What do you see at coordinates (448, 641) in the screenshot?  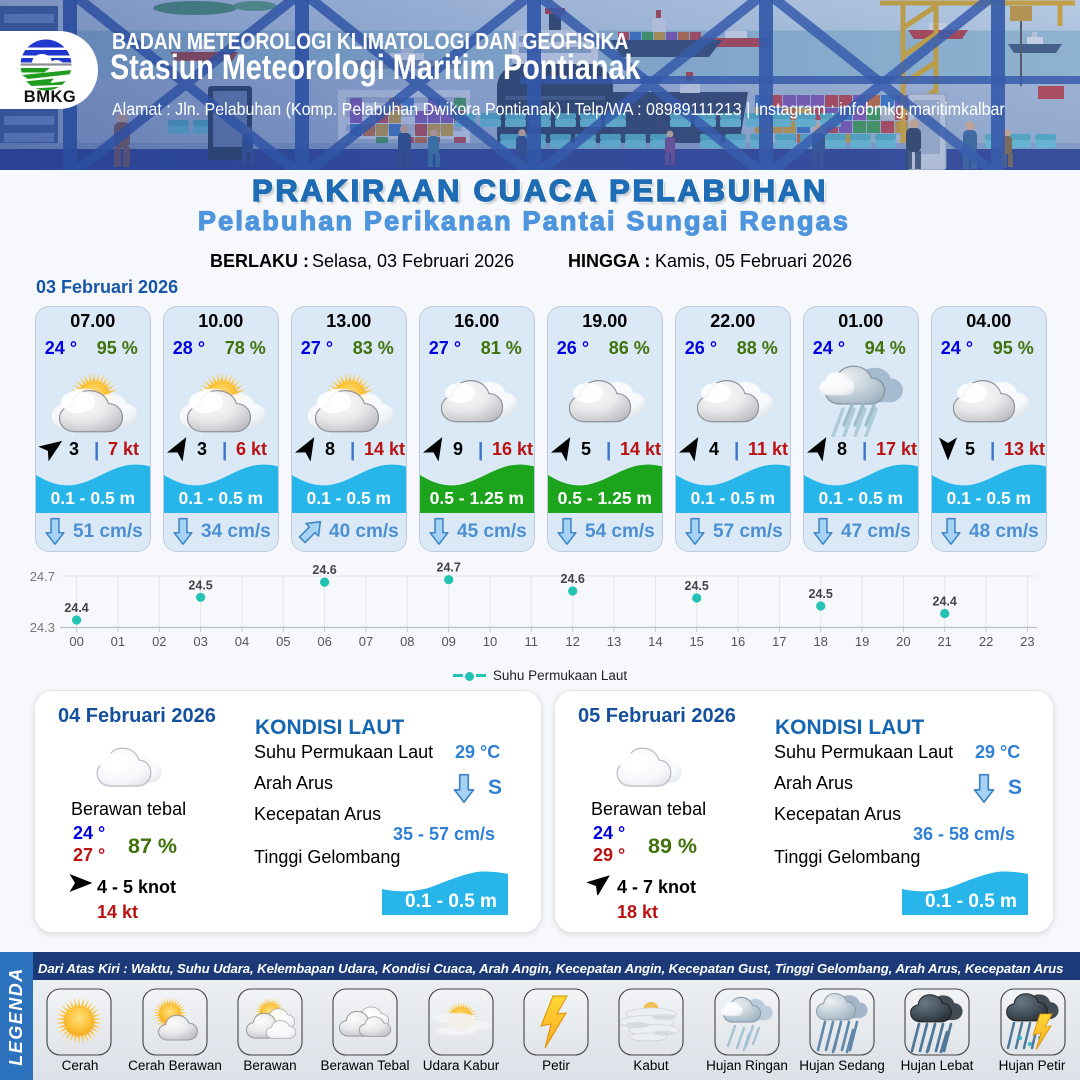 I see `svg-text: 09` at bounding box center [448, 641].